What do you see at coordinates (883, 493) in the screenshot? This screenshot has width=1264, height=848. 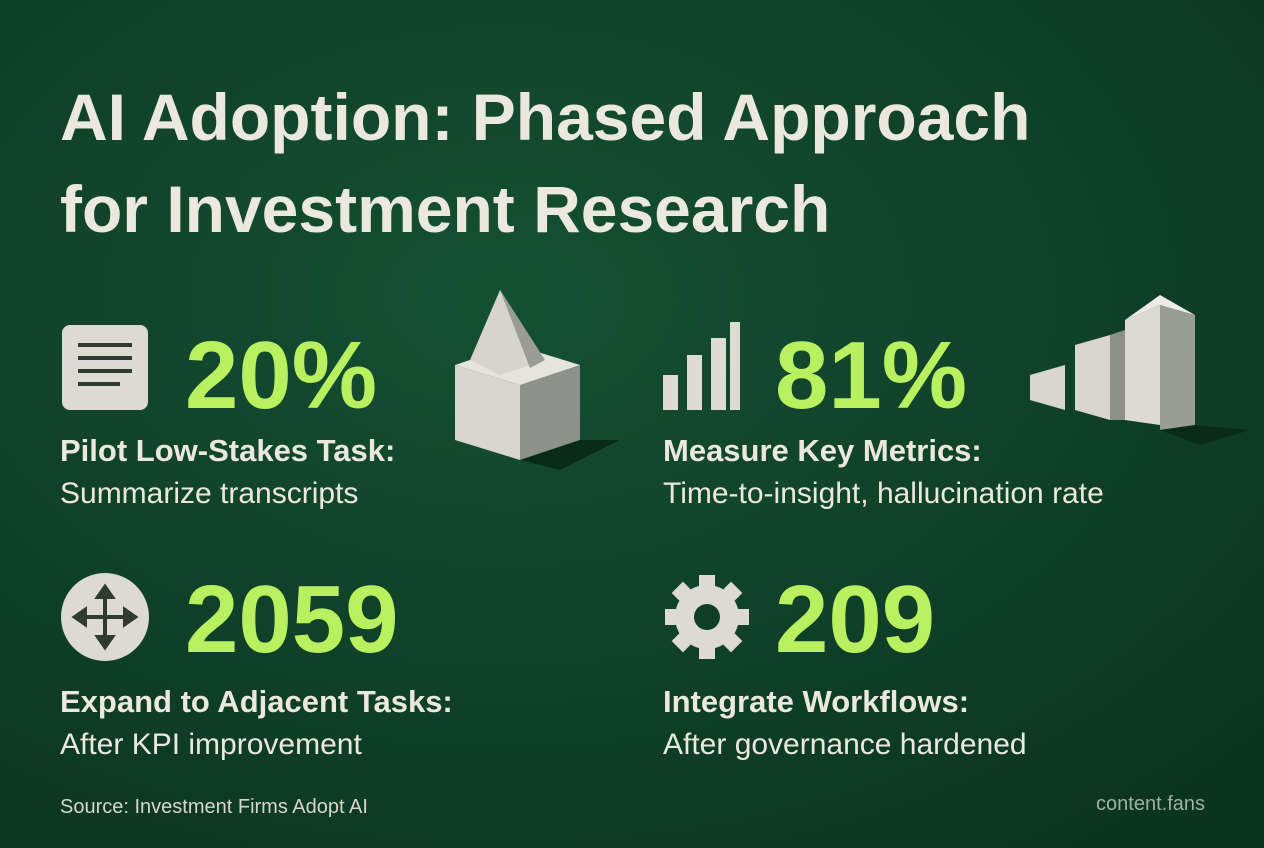 I see `item-description: Time-to-insight, hallucination rate` at bounding box center [883, 493].